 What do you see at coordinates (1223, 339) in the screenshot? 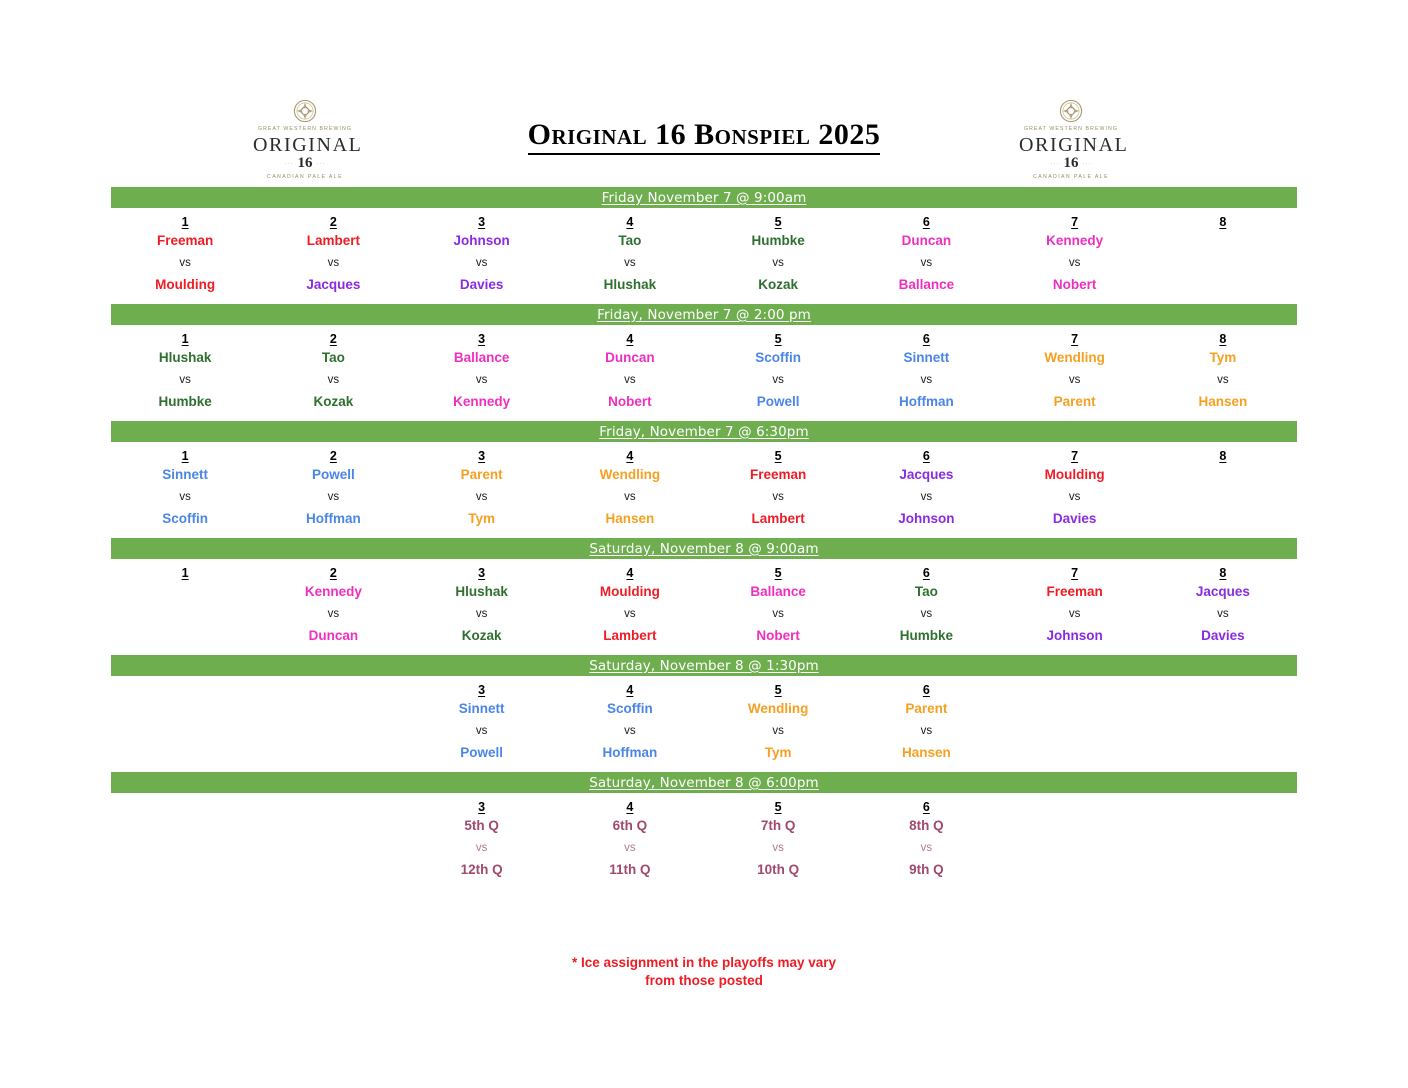
I see `sheet-number: 8` at bounding box center [1223, 339].